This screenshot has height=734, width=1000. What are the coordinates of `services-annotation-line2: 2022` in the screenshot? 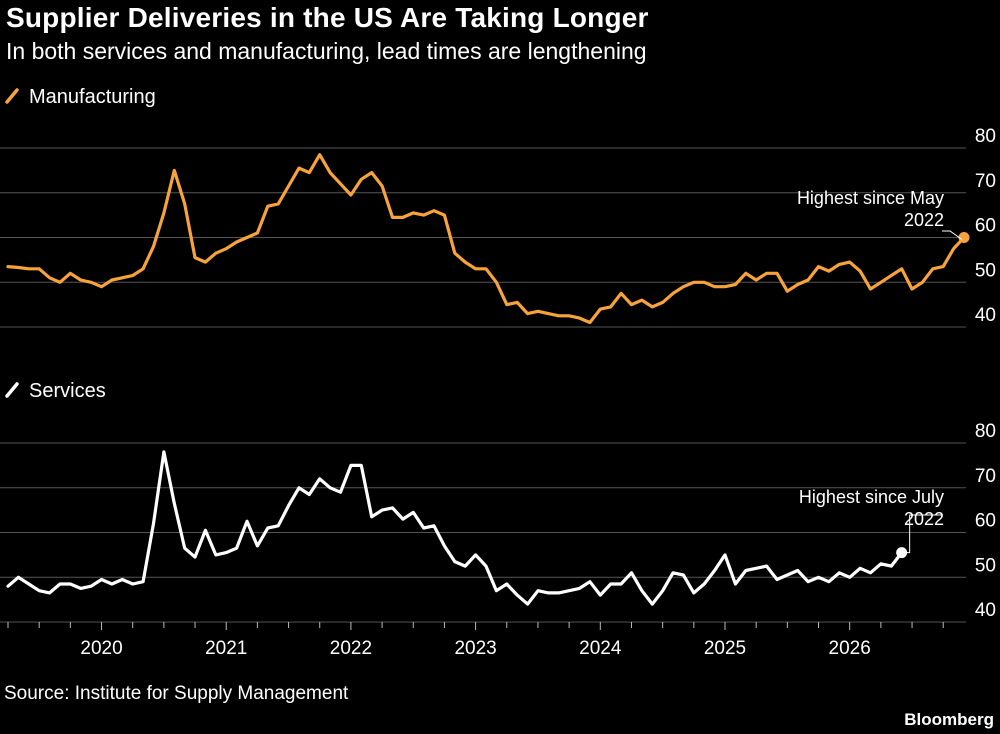 It's located at (924, 519).